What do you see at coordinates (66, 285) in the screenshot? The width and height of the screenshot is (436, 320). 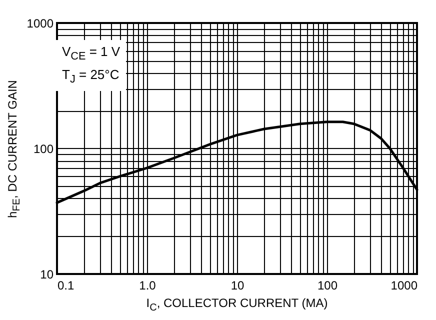 I see `x-tick-label: 0.1` at bounding box center [66, 285].